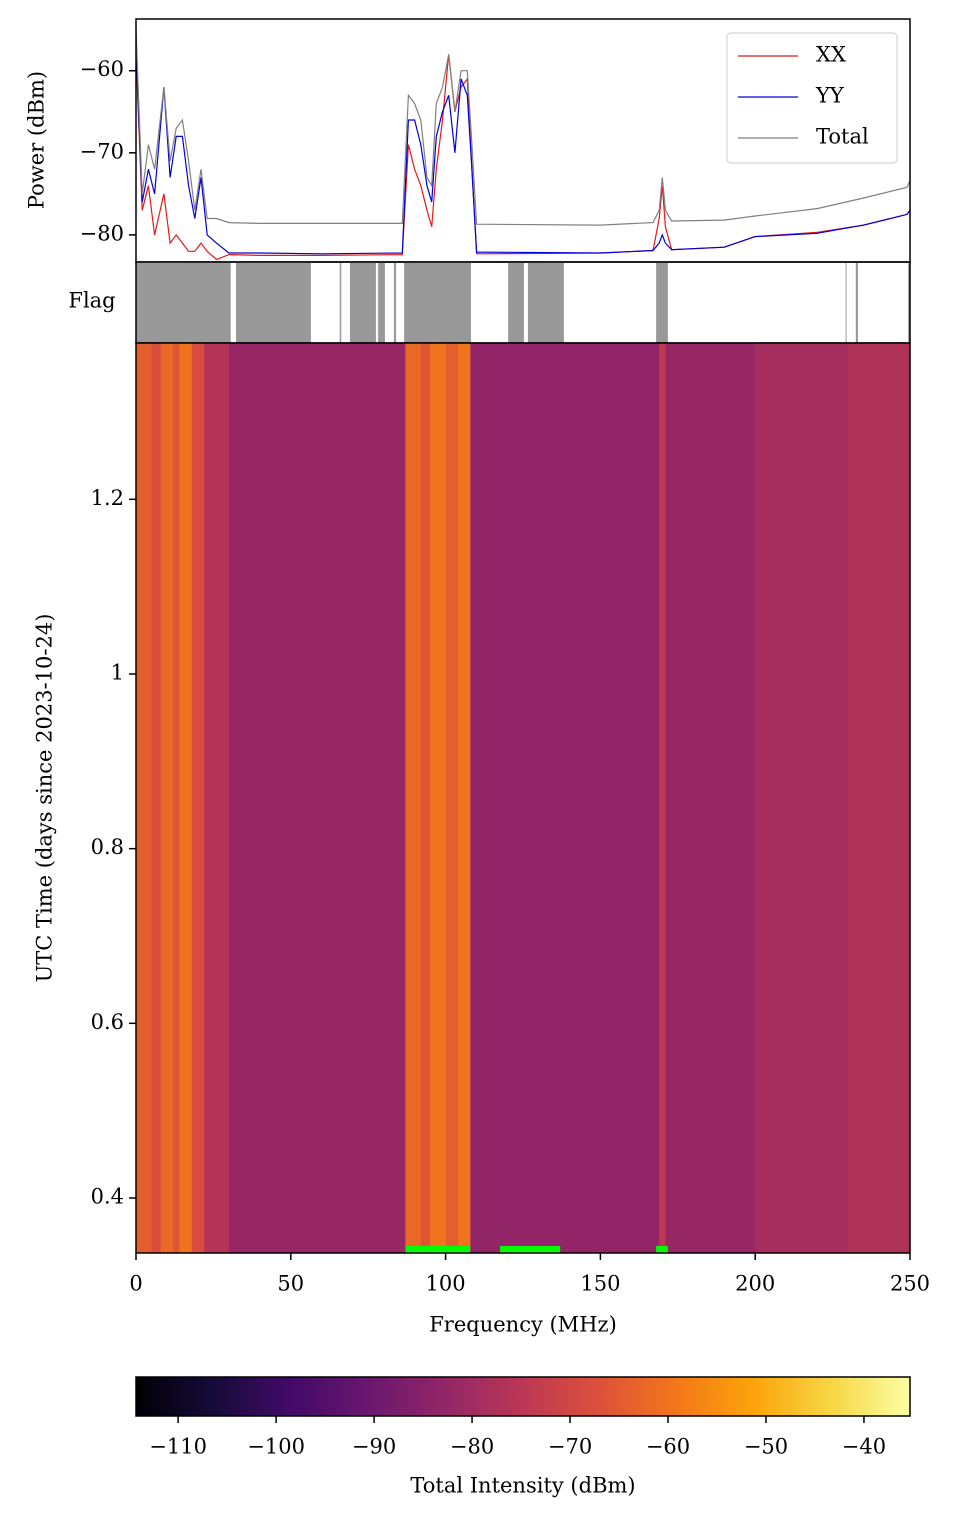 This screenshot has width=958, height=1522. Describe the element at coordinates (37, 140) in the screenshot. I see `y-axis-label: Power (dBm)` at that location.